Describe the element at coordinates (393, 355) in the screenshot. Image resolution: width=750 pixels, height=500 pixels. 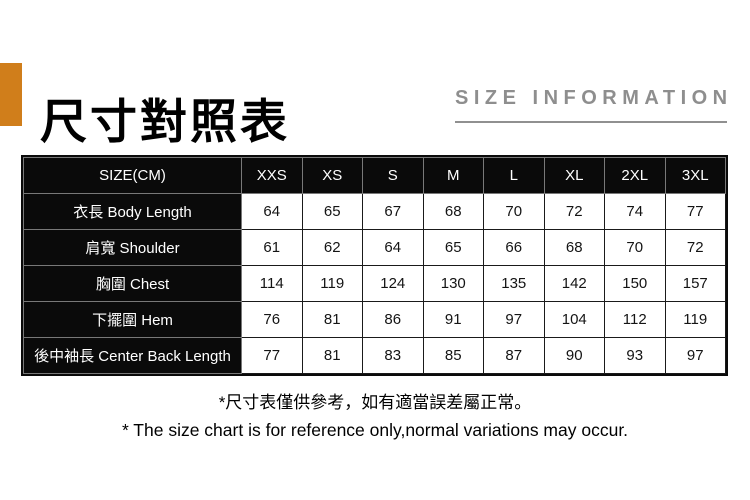
I see `measurement-value-cell: 83` at that location.